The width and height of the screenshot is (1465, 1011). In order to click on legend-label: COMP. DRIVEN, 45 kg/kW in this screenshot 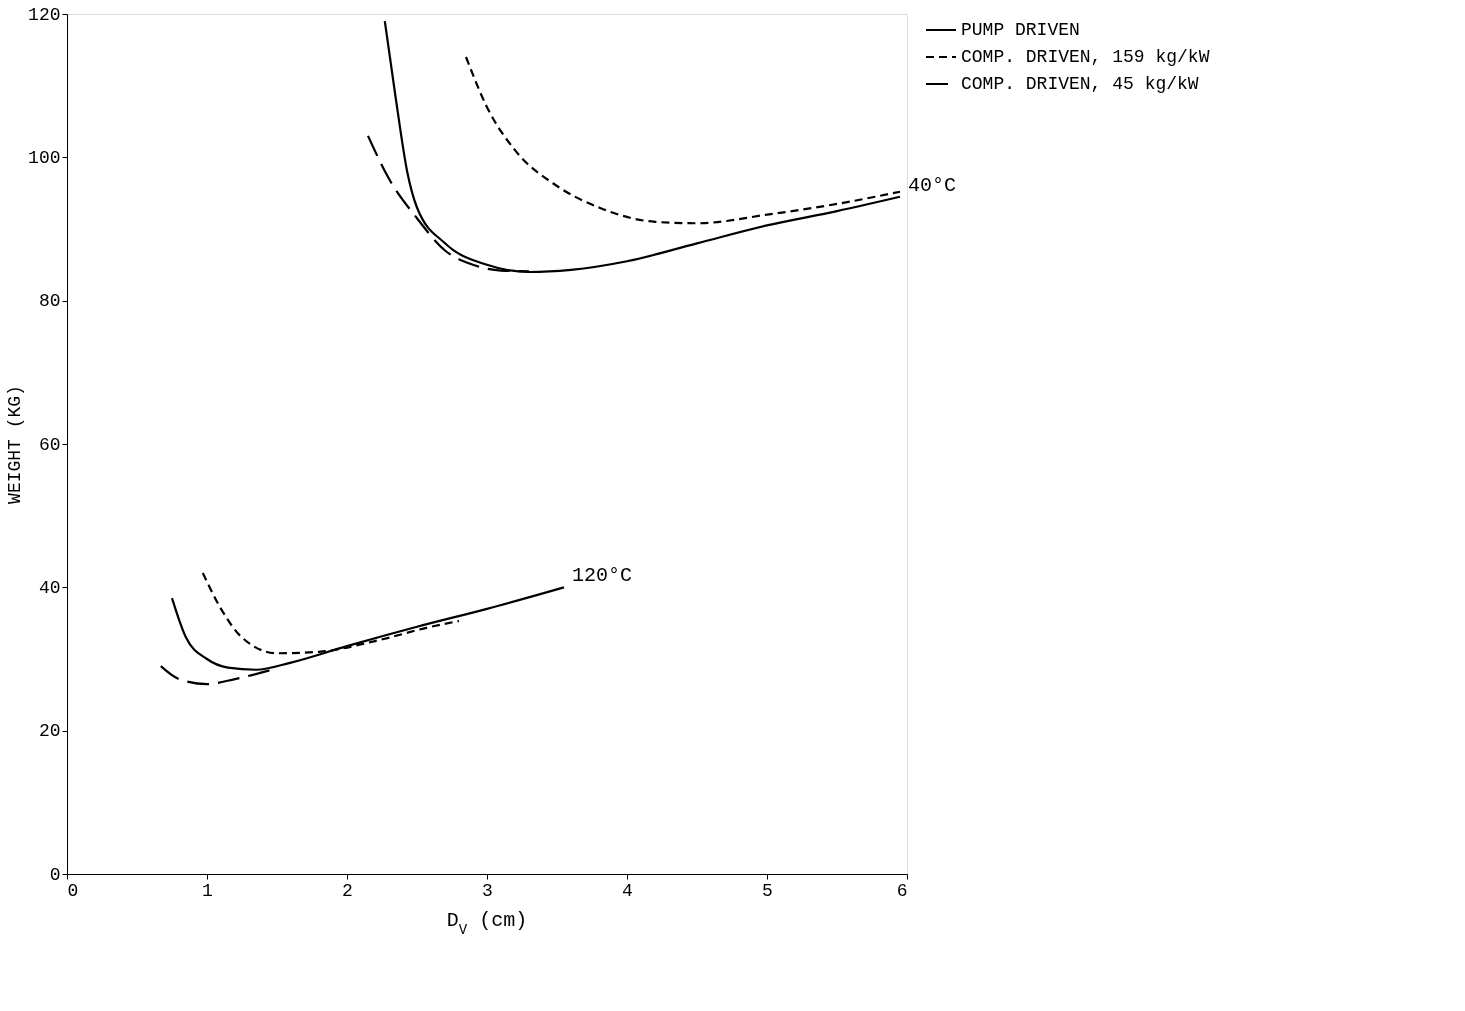, I will do `click(1080, 84)`.